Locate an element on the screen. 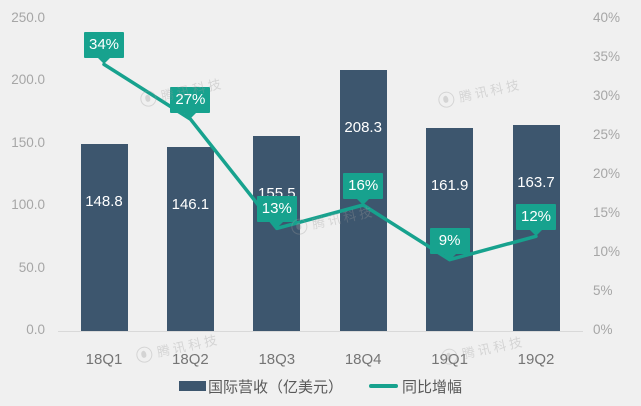 Image resolution: width=641 pixels, height=406 pixels. growth-label-18Q4: 16% is located at coordinates (363, 189).